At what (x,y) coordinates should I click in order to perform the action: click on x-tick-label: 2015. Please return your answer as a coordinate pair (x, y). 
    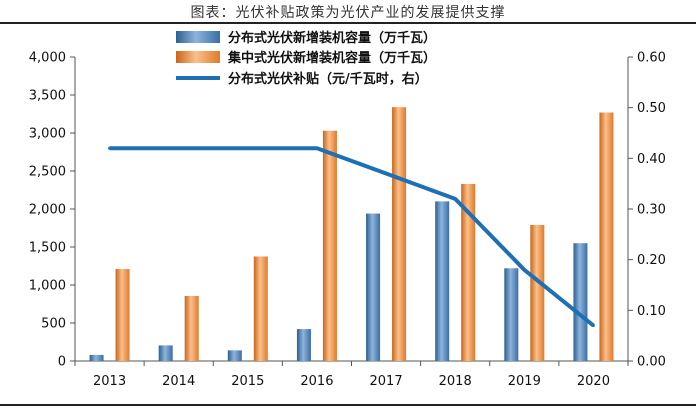
    Looking at the image, I should click on (247, 381).